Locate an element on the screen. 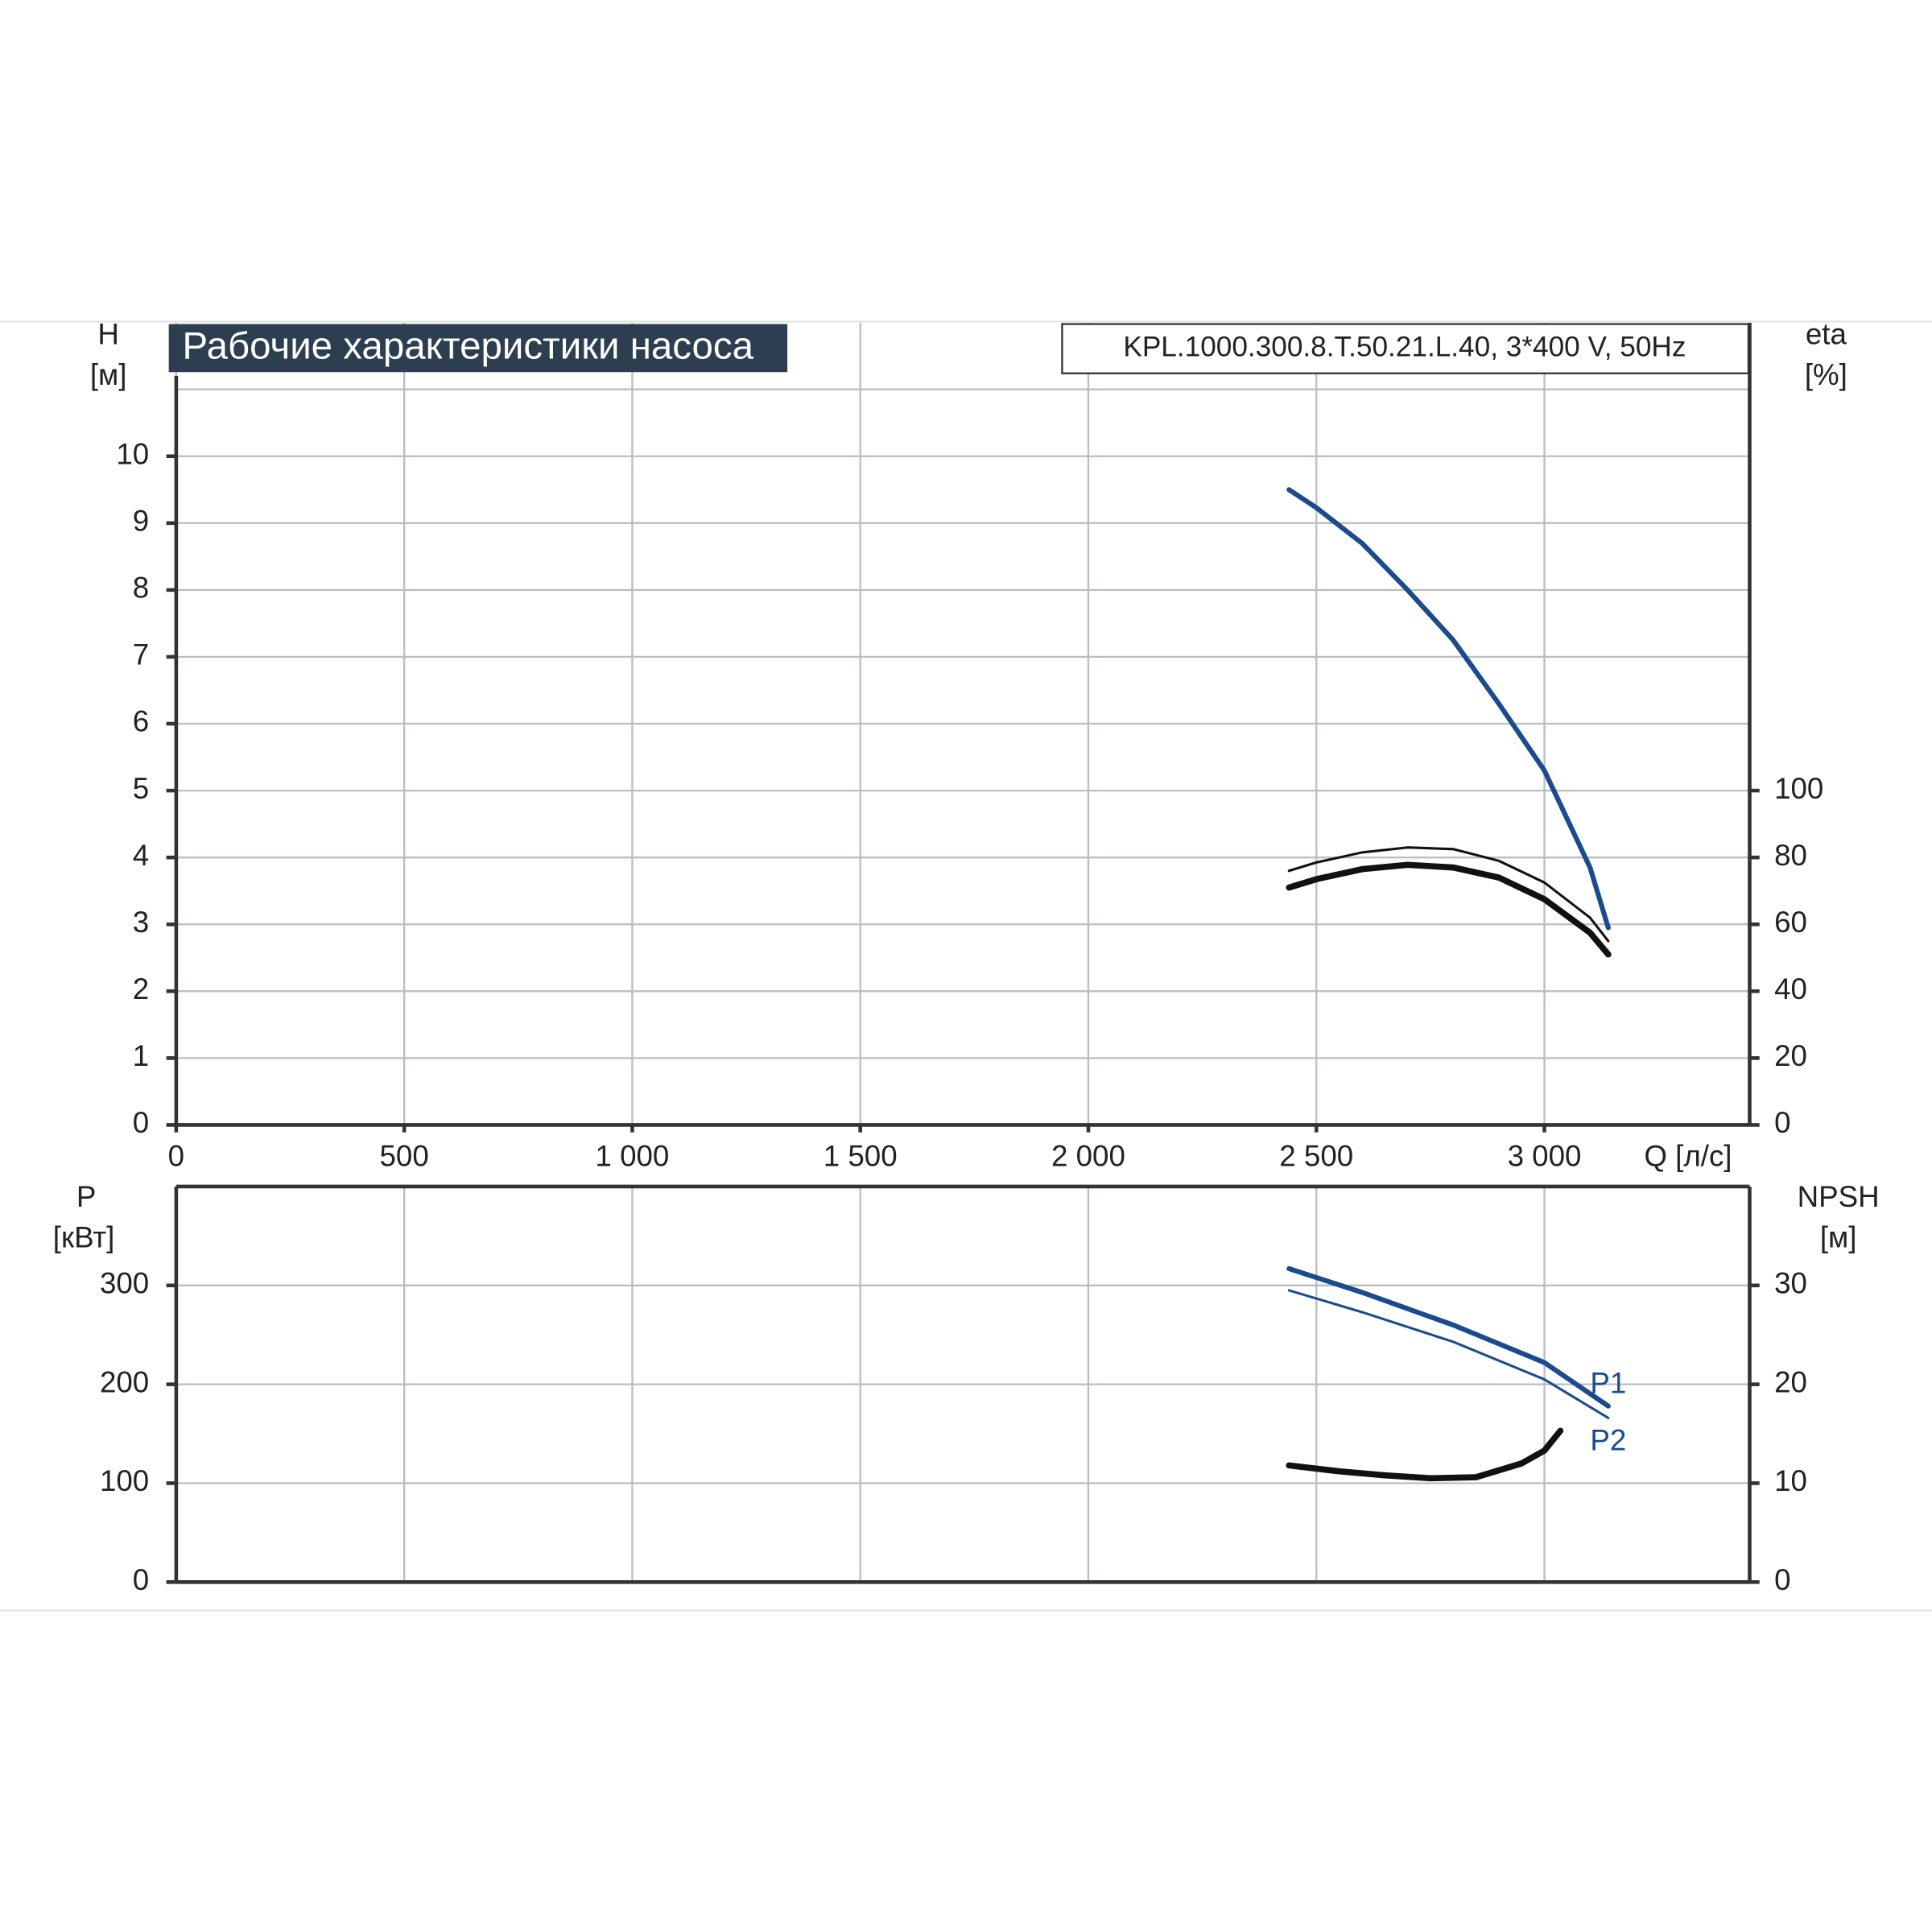  y-axis-label: P is located at coordinates (86, 1196).